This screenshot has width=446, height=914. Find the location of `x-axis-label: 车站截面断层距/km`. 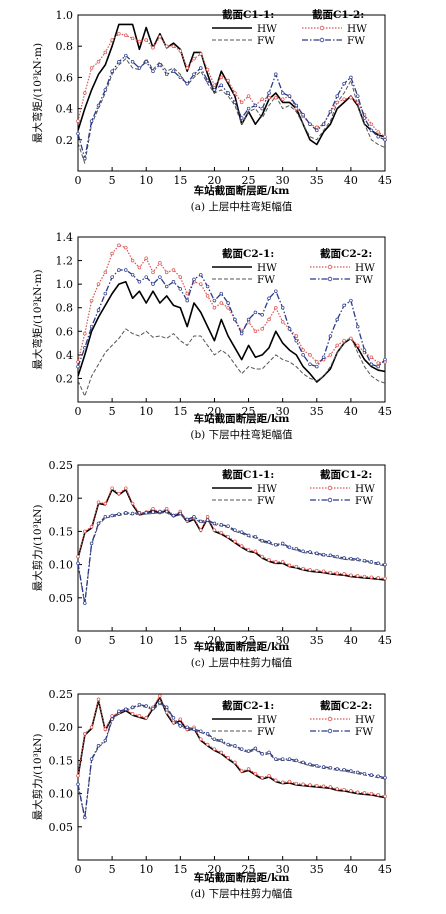

x-axis-label: 车站截面断层距/km is located at coordinates (242, 646).